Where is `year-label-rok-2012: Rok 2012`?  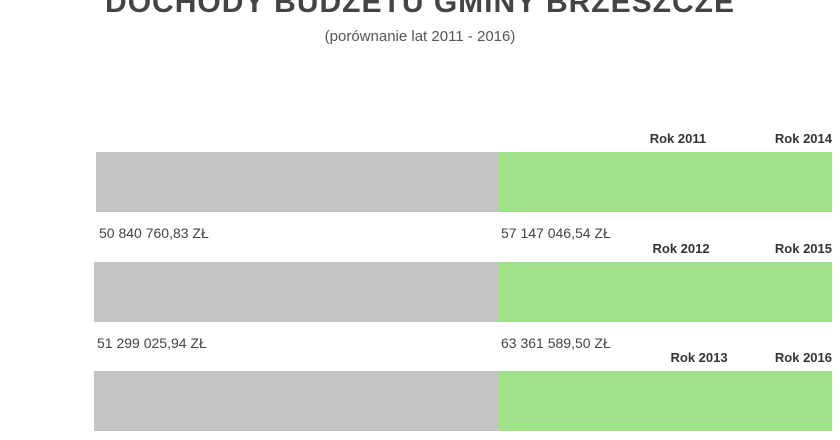
year-label-rok-2012: Rok 2012 is located at coordinates (680, 248).